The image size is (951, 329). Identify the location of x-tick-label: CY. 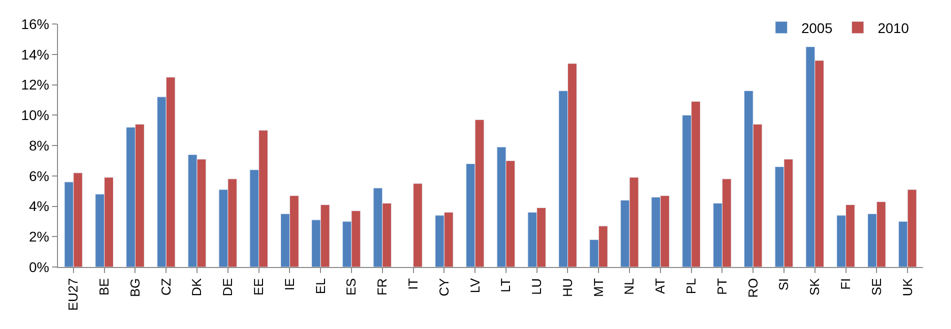
(444, 287).